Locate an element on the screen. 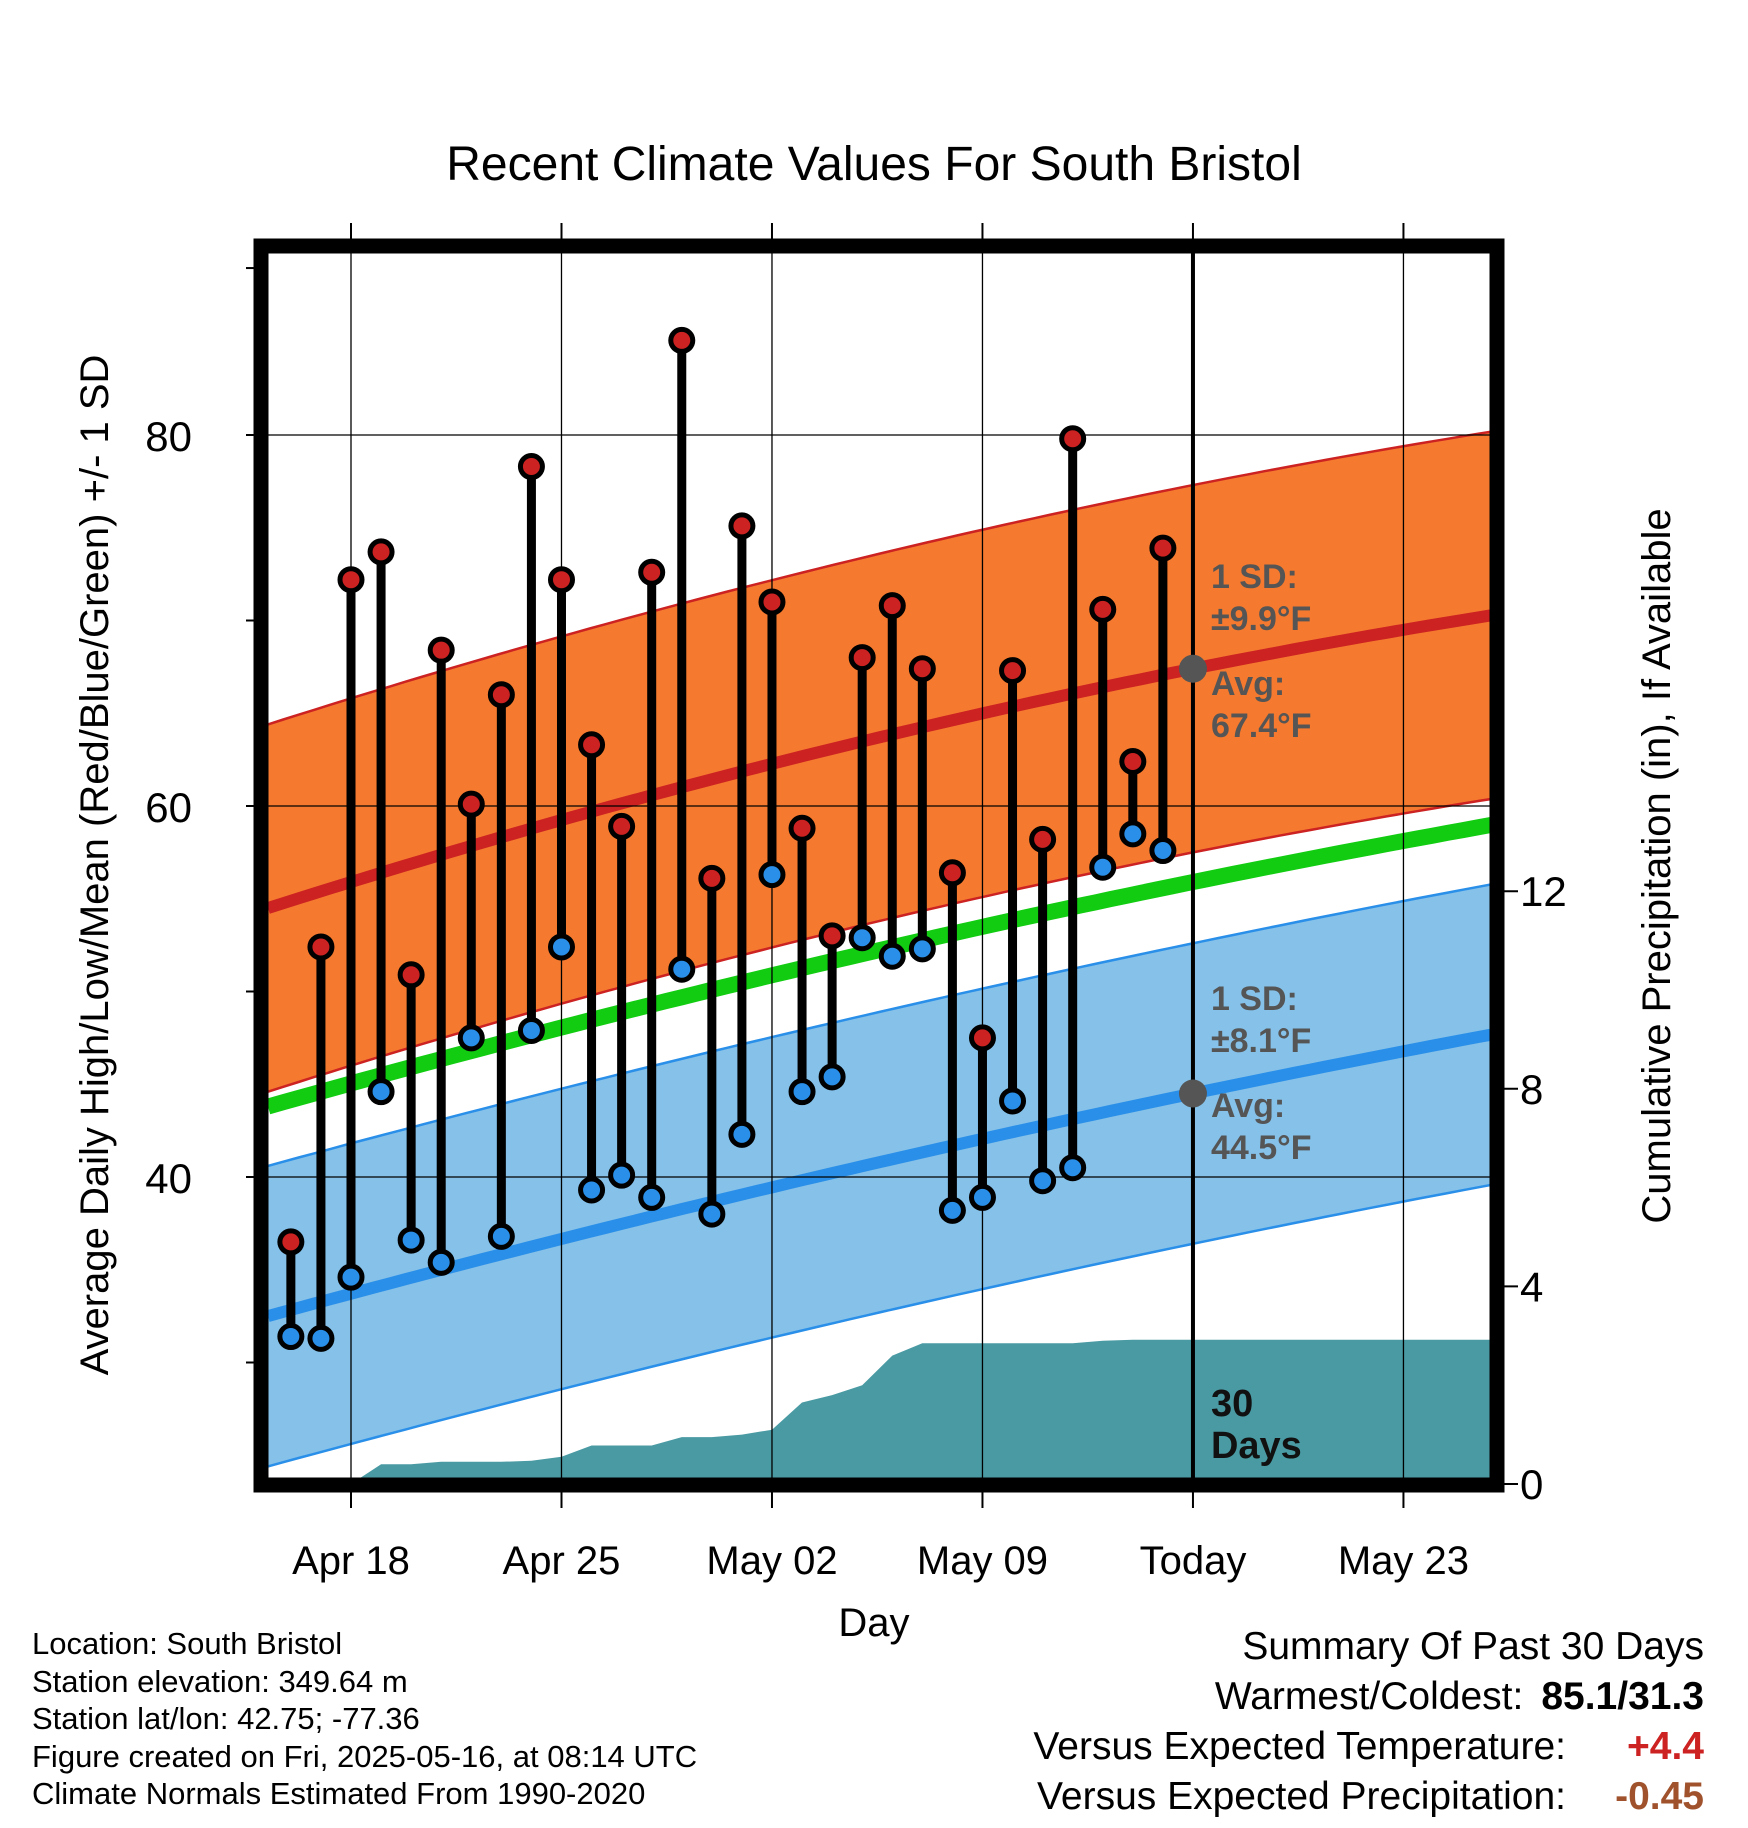  high-avg-annotation-line-1: Avg: is located at coordinates (1248, 684).